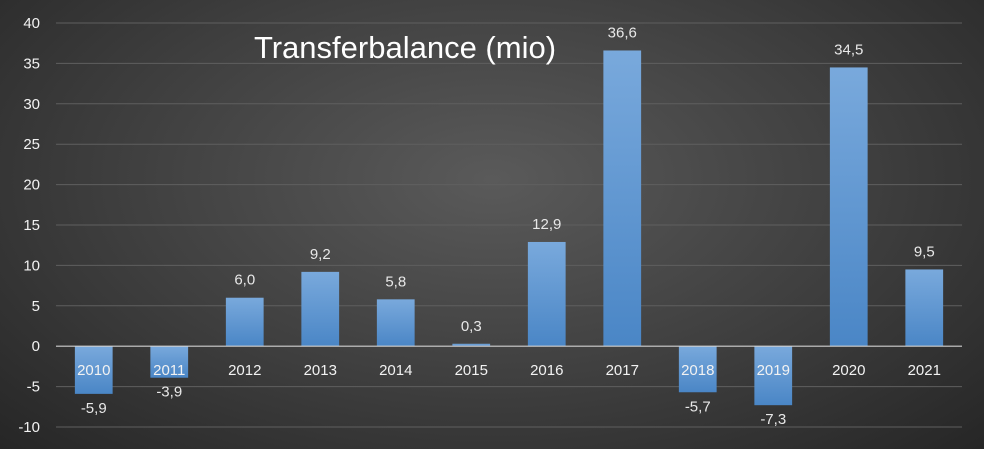 The height and width of the screenshot is (449, 984). I want to click on bar-2019, so click(773, 376).